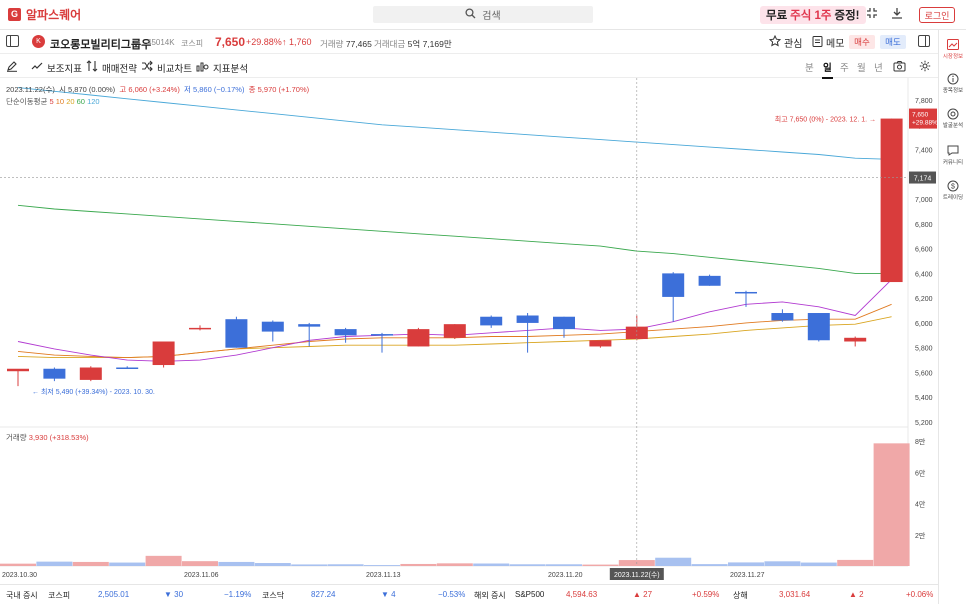 The height and width of the screenshot is (604, 966). I want to click on sp500-change: ▲ 27, so click(643, 594).